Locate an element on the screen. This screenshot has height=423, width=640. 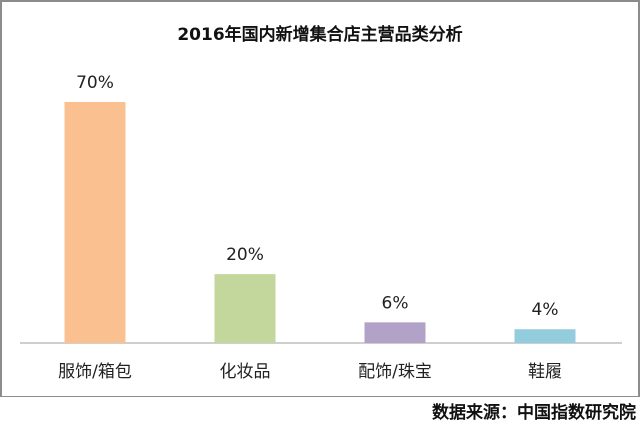
data-label: 6% is located at coordinates (395, 303).